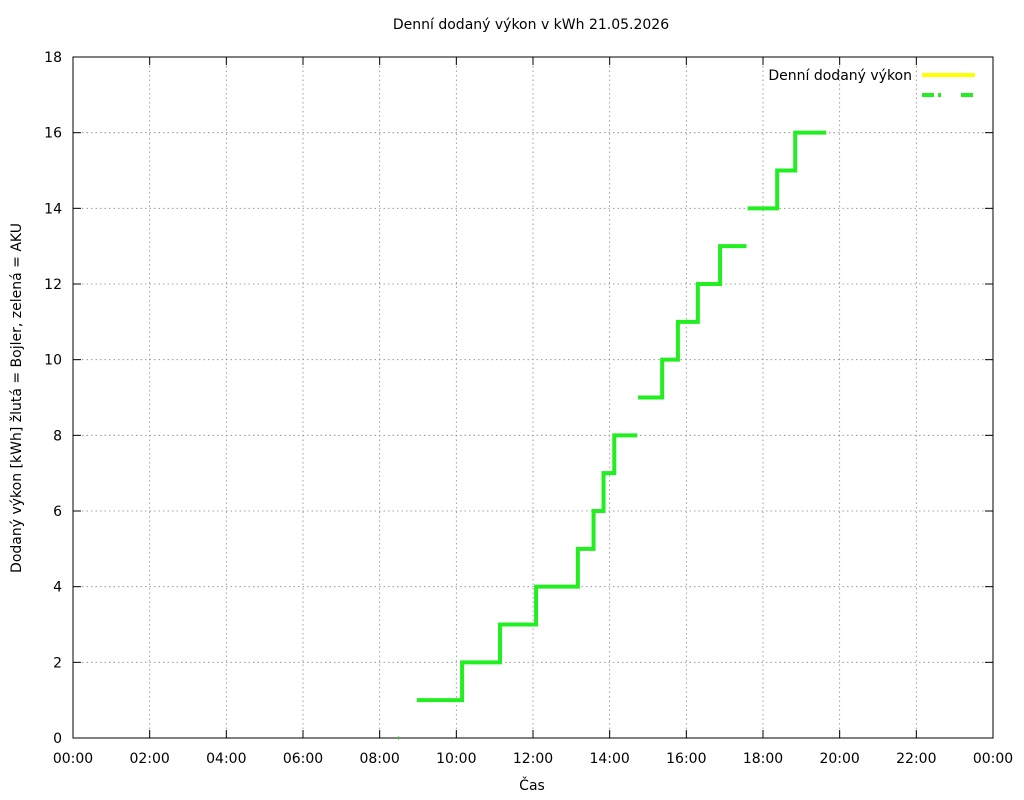 The height and width of the screenshot is (800, 1024). Describe the element at coordinates (53, 285) in the screenshot. I see `y-tick-label: 12` at that location.